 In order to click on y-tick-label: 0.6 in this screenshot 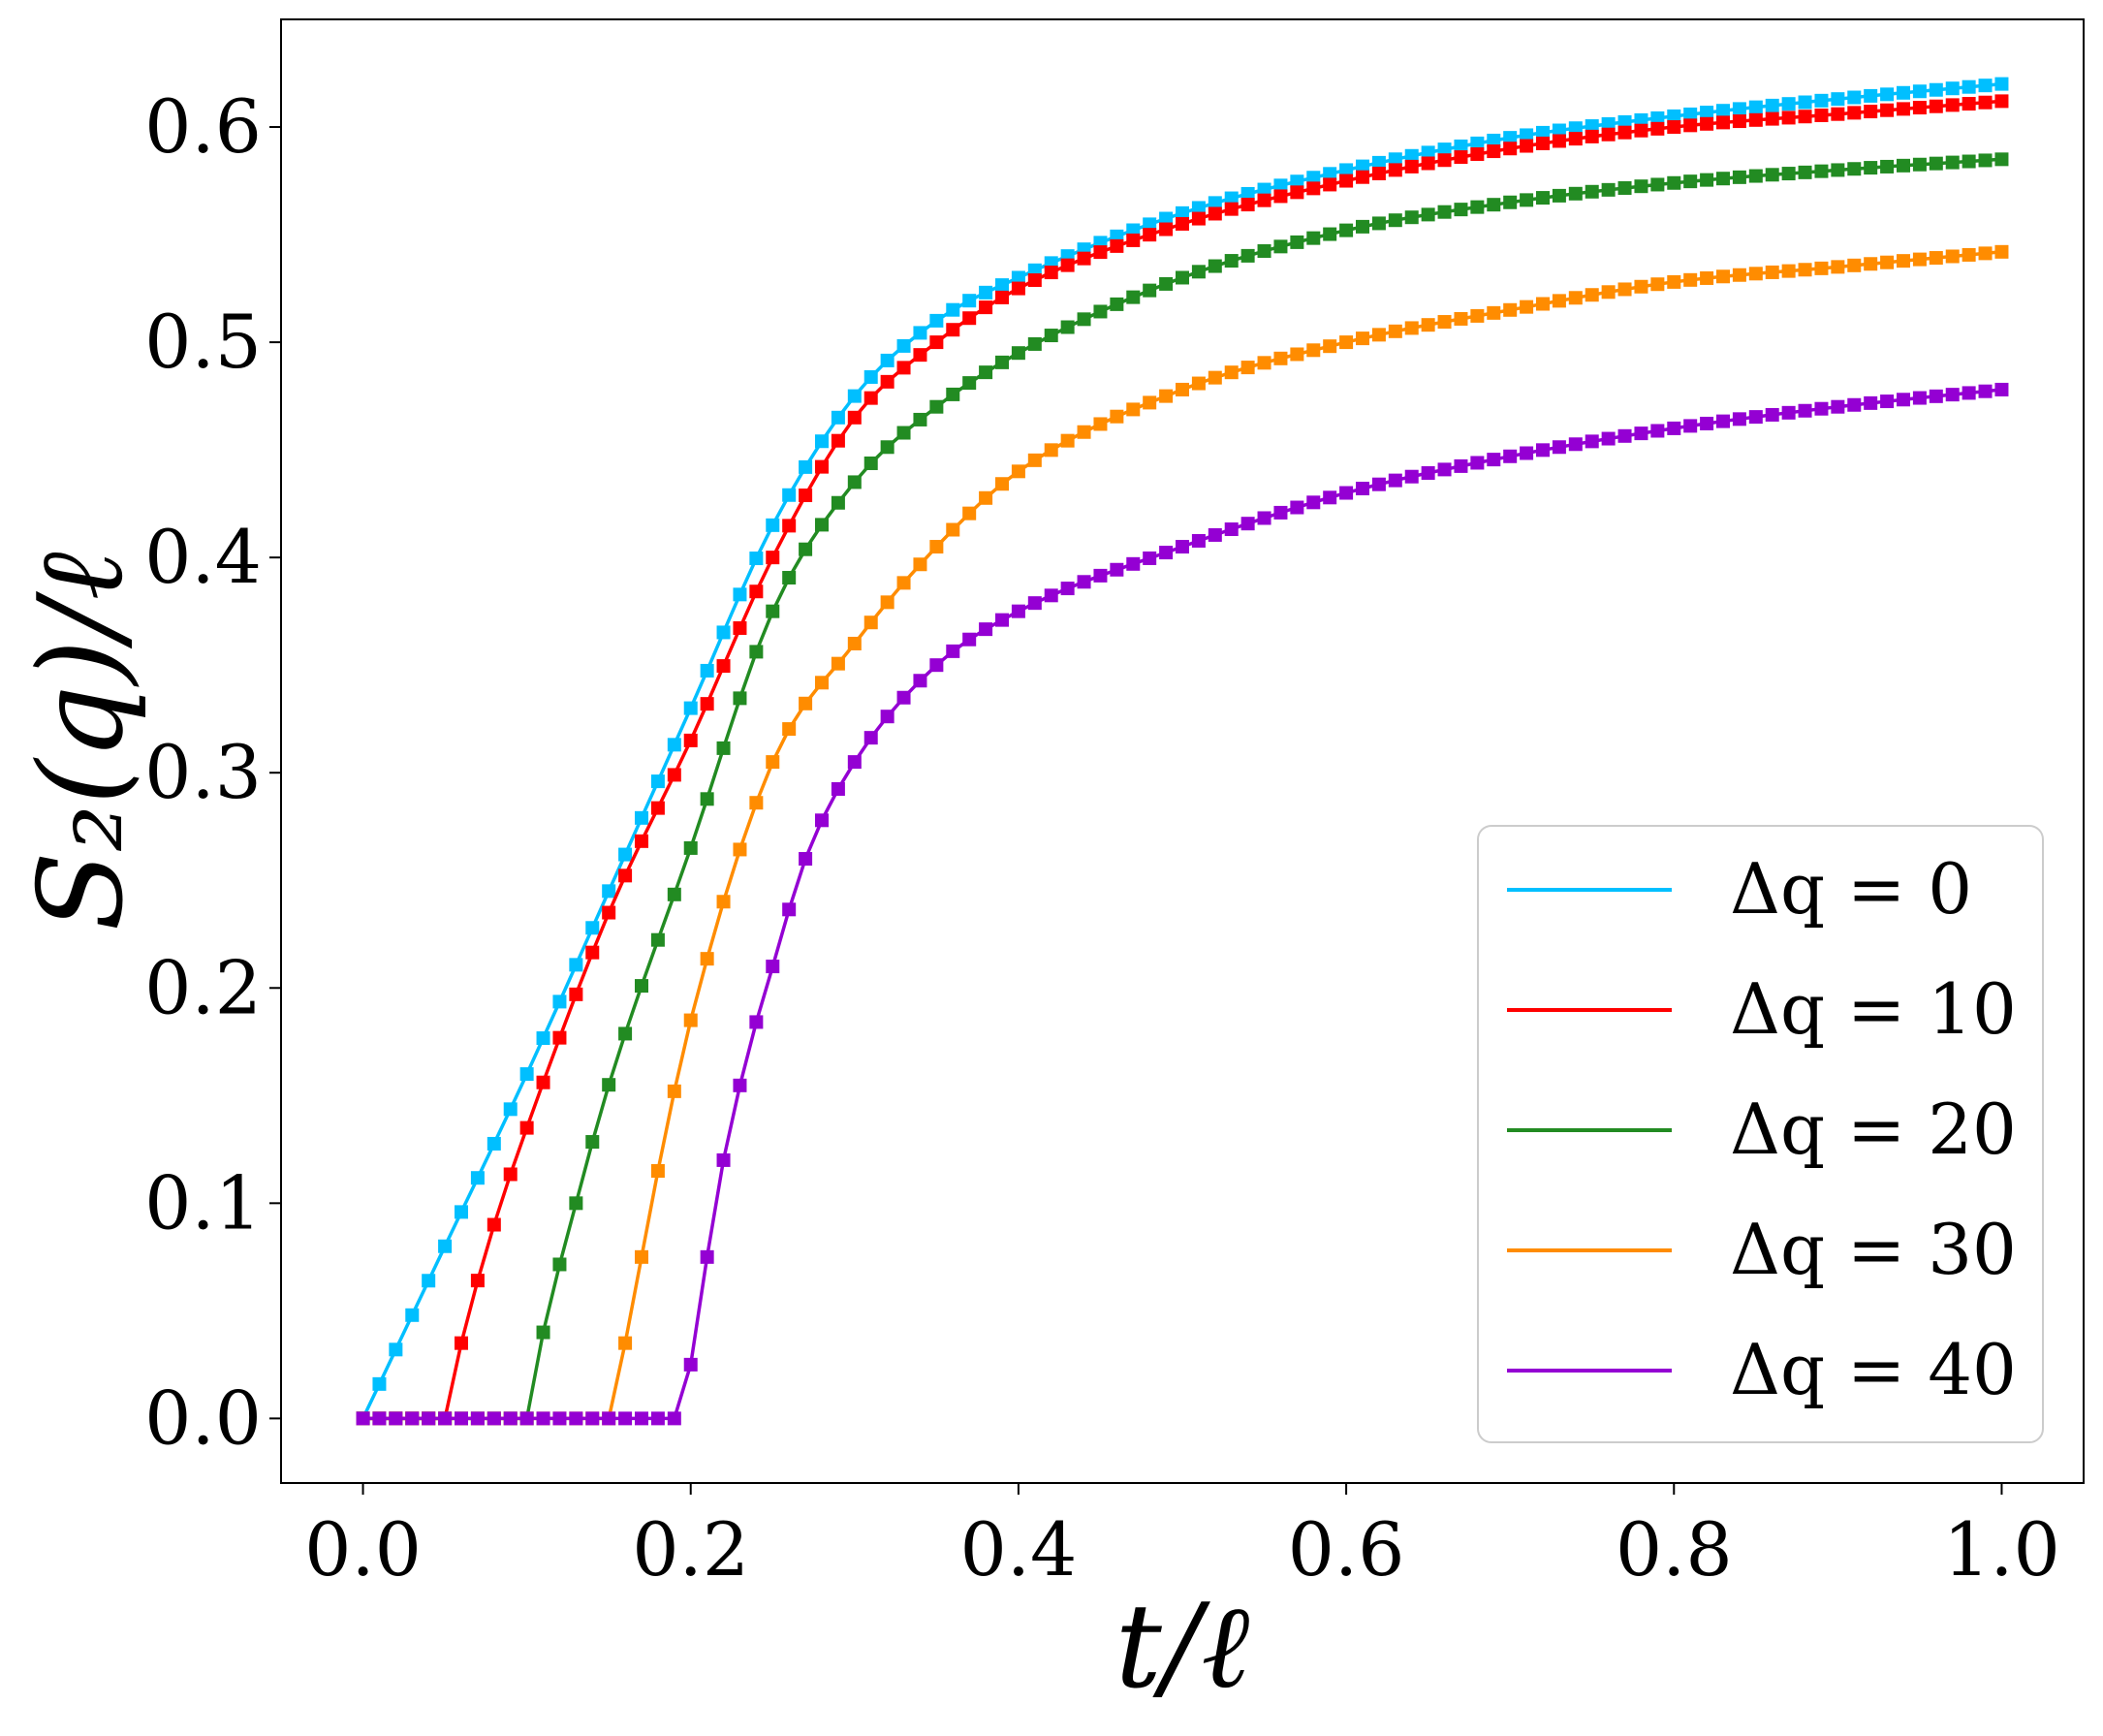, I will do `click(203, 126)`.